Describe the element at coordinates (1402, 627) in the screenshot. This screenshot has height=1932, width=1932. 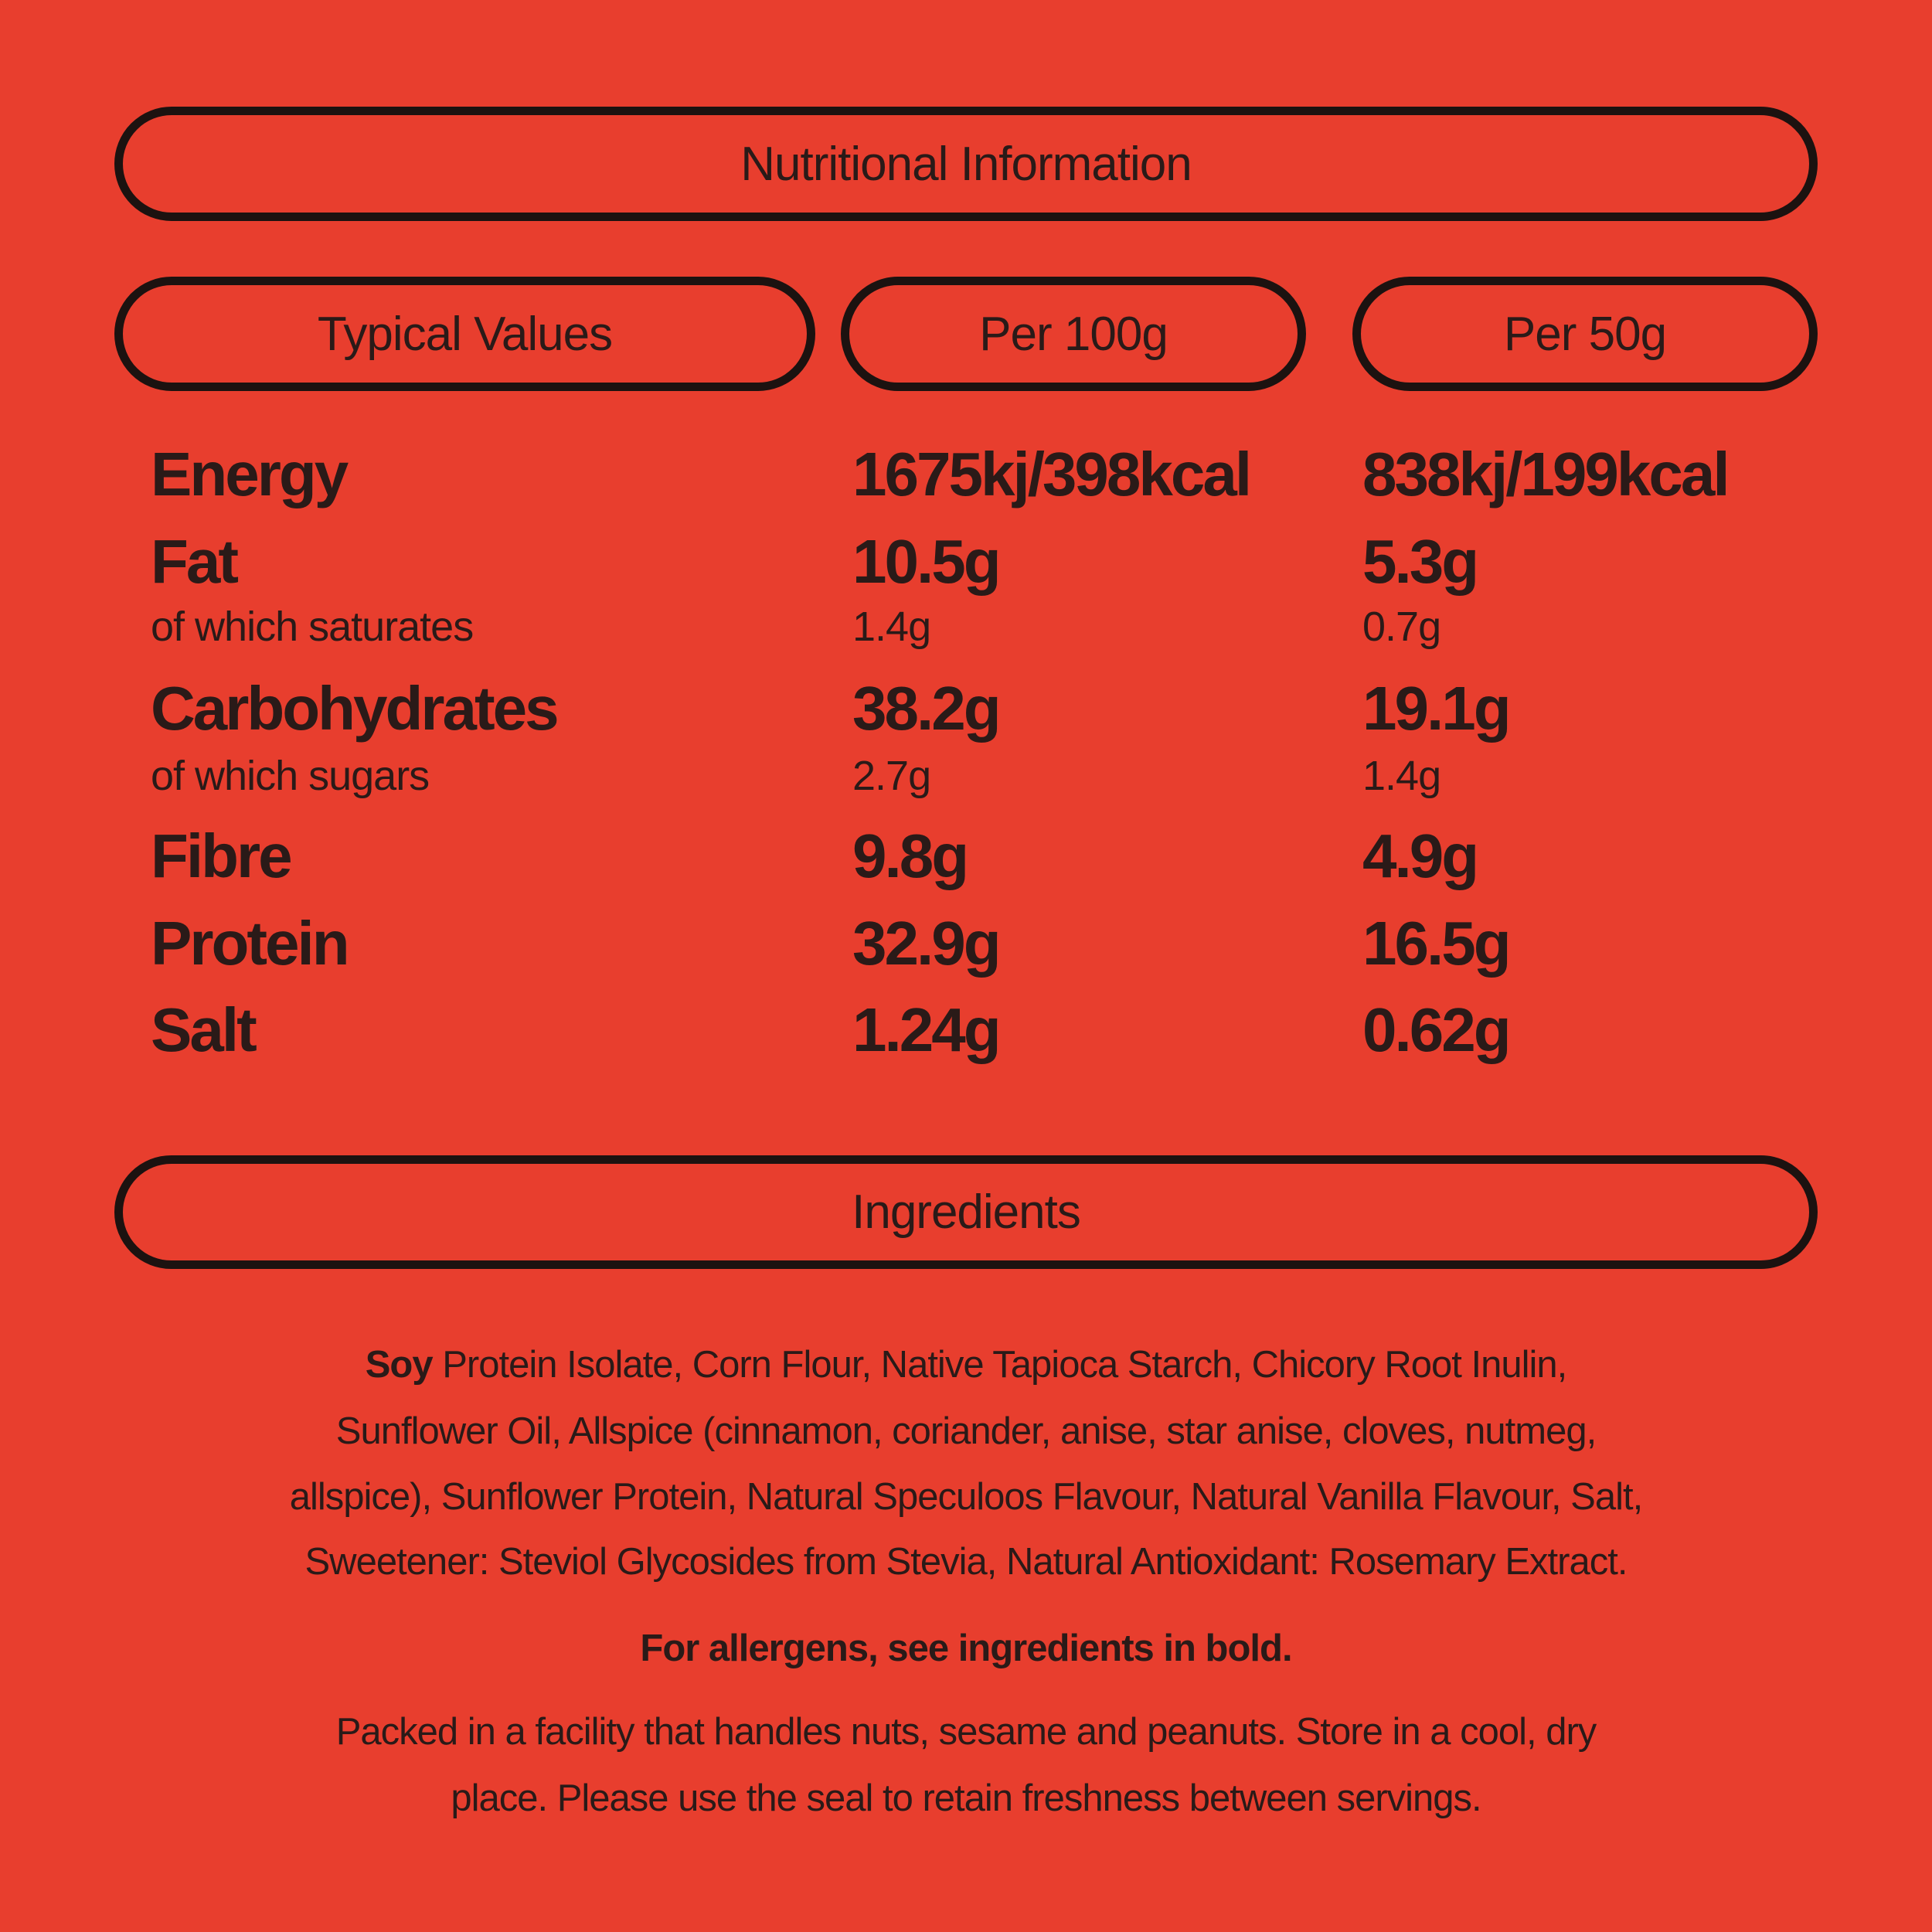
I see `value-per-50g: 0.7g` at that location.